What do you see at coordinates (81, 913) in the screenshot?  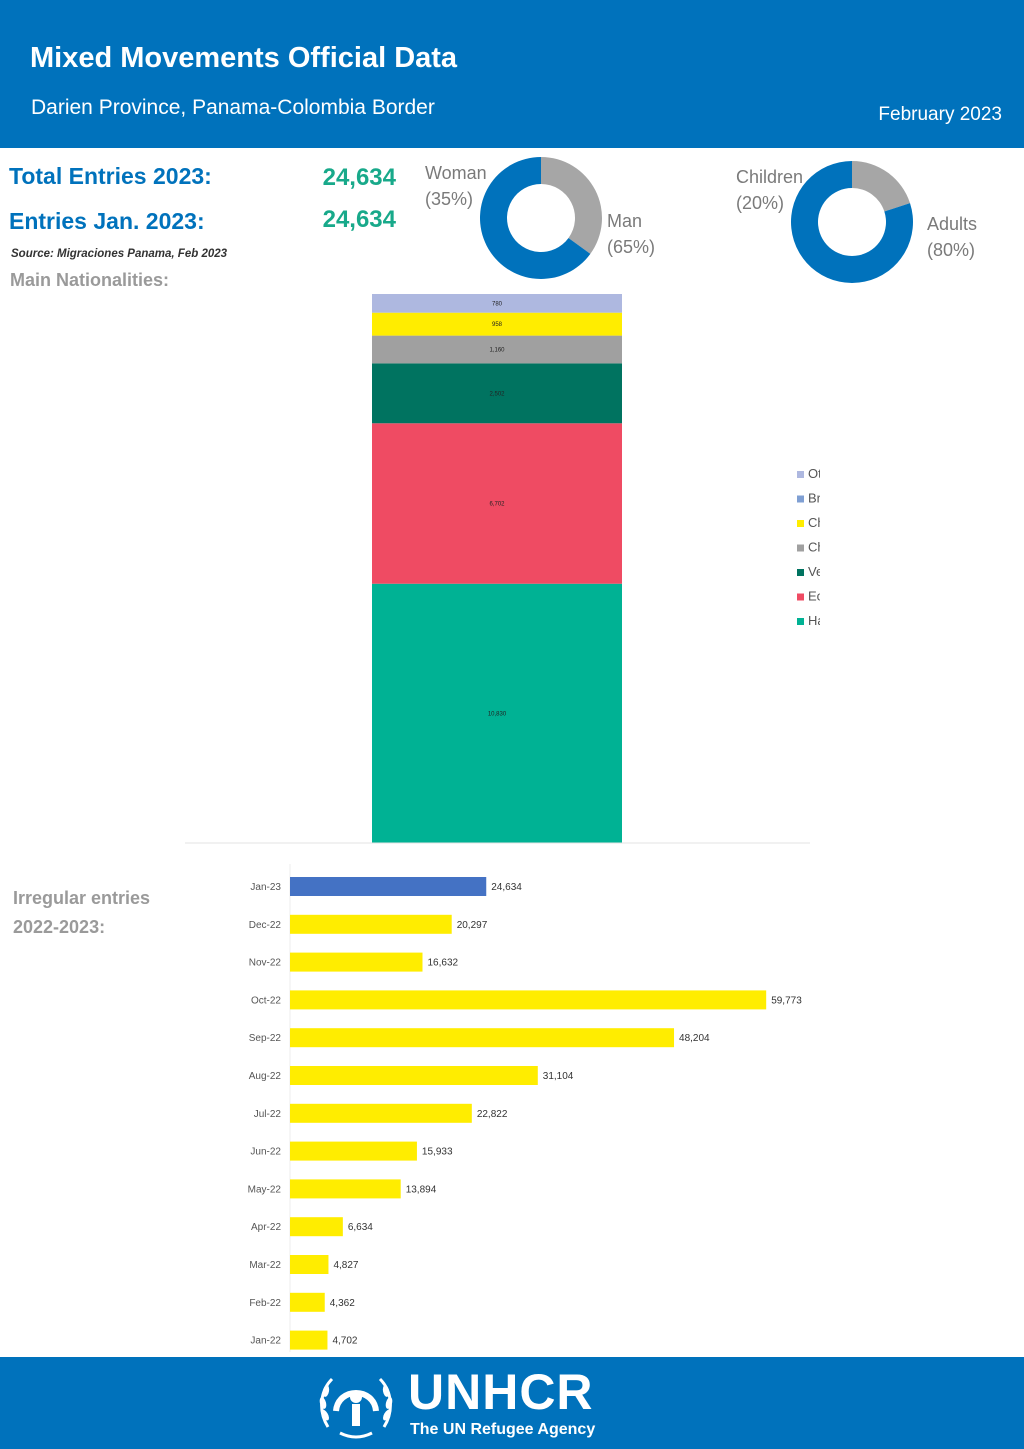 I see `irregular-entries-heading: Irregular entries 2022-2023:` at bounding box center [81, 913].